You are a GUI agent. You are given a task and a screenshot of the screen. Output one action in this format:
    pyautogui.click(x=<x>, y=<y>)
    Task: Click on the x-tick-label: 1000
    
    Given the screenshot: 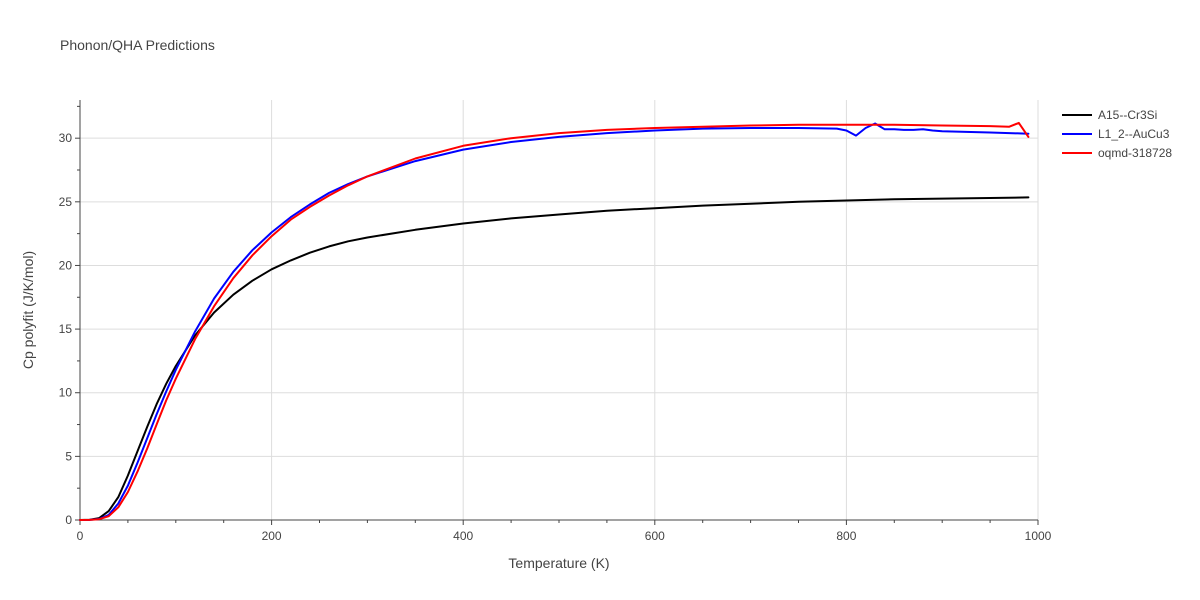 What is the action you would take?
    pyautogui.click(x=1038, y=536)
    